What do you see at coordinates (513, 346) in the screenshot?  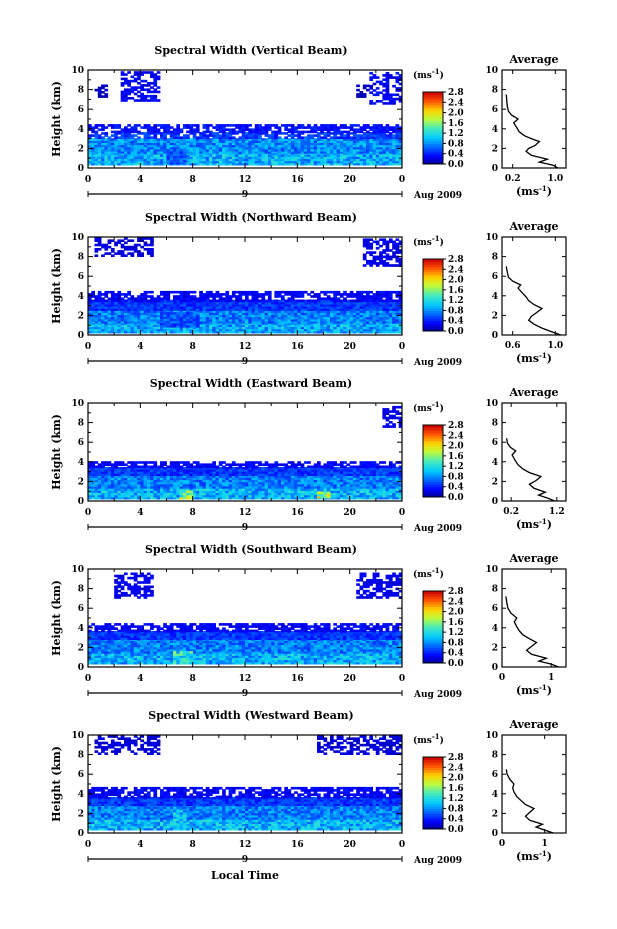 I see `average-x-tick-label: 0.6` at bounding box center [513, 346].